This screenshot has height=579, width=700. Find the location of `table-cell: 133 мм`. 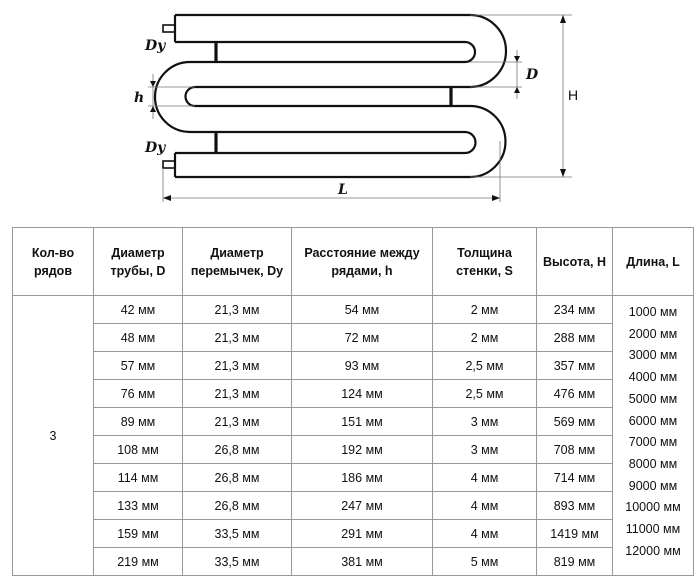

table-cell: 133 мм is located at coordinates (138, 505).